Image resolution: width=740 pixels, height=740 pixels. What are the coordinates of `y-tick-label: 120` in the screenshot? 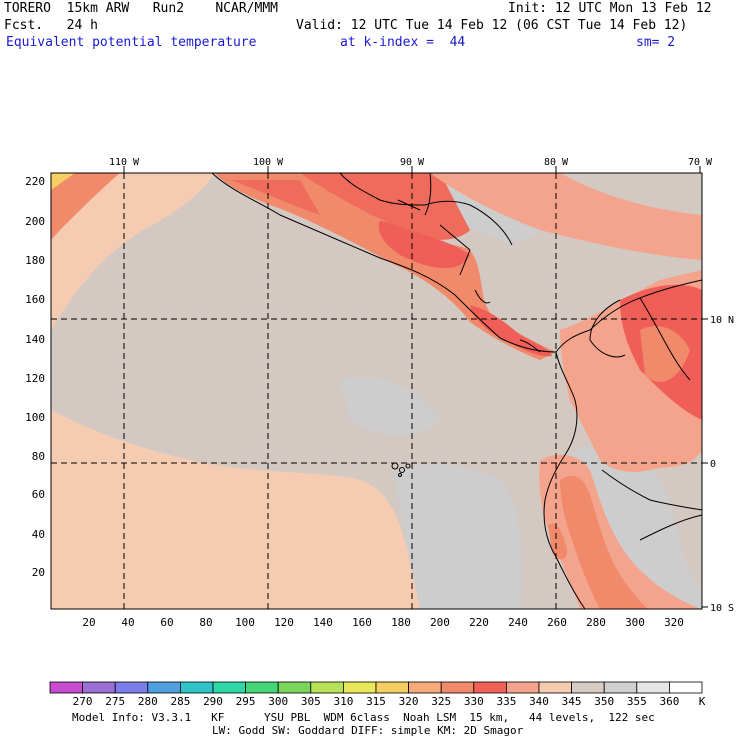 It's located at (35, 378).